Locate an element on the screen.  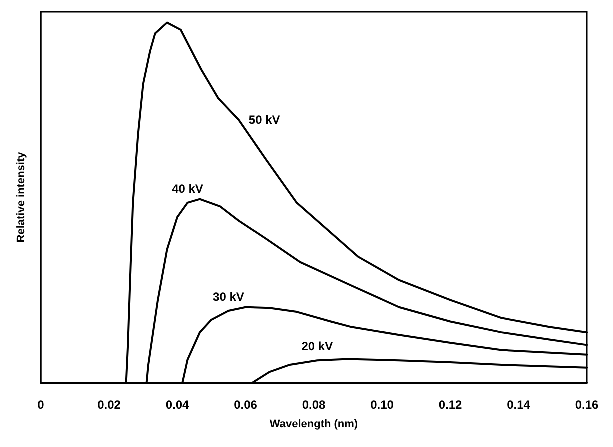
x-tick-label: 0.12 is located at coordinates (450, 405).